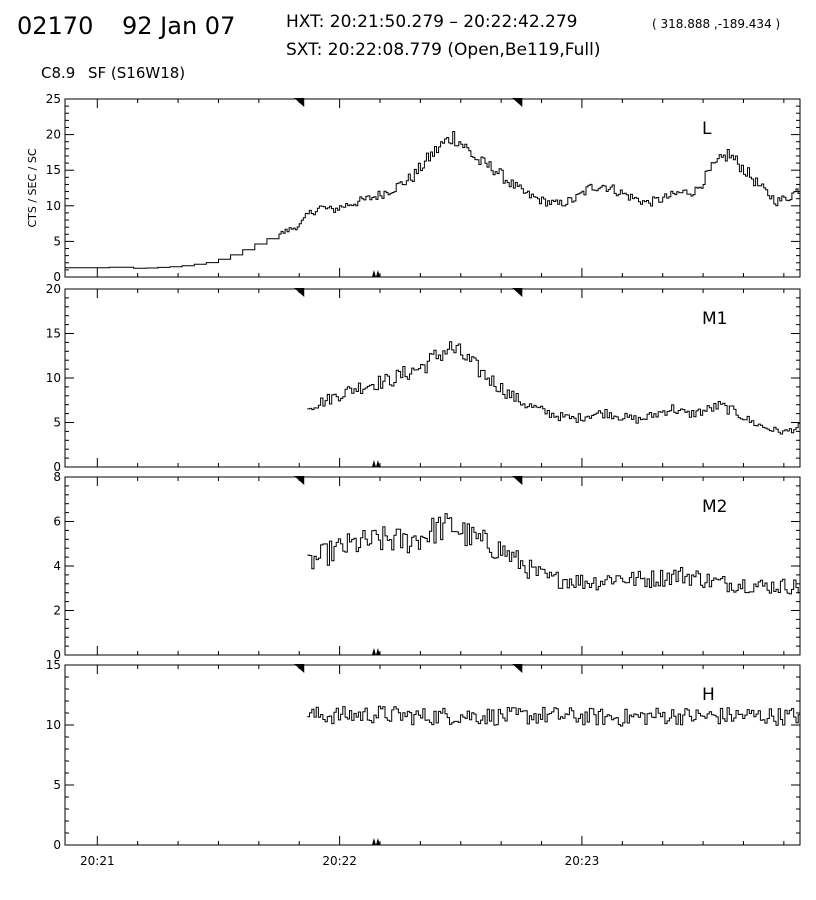 The image size is (816, 900). I want to click on x-tick-label: 20:21, so click(97, 861).